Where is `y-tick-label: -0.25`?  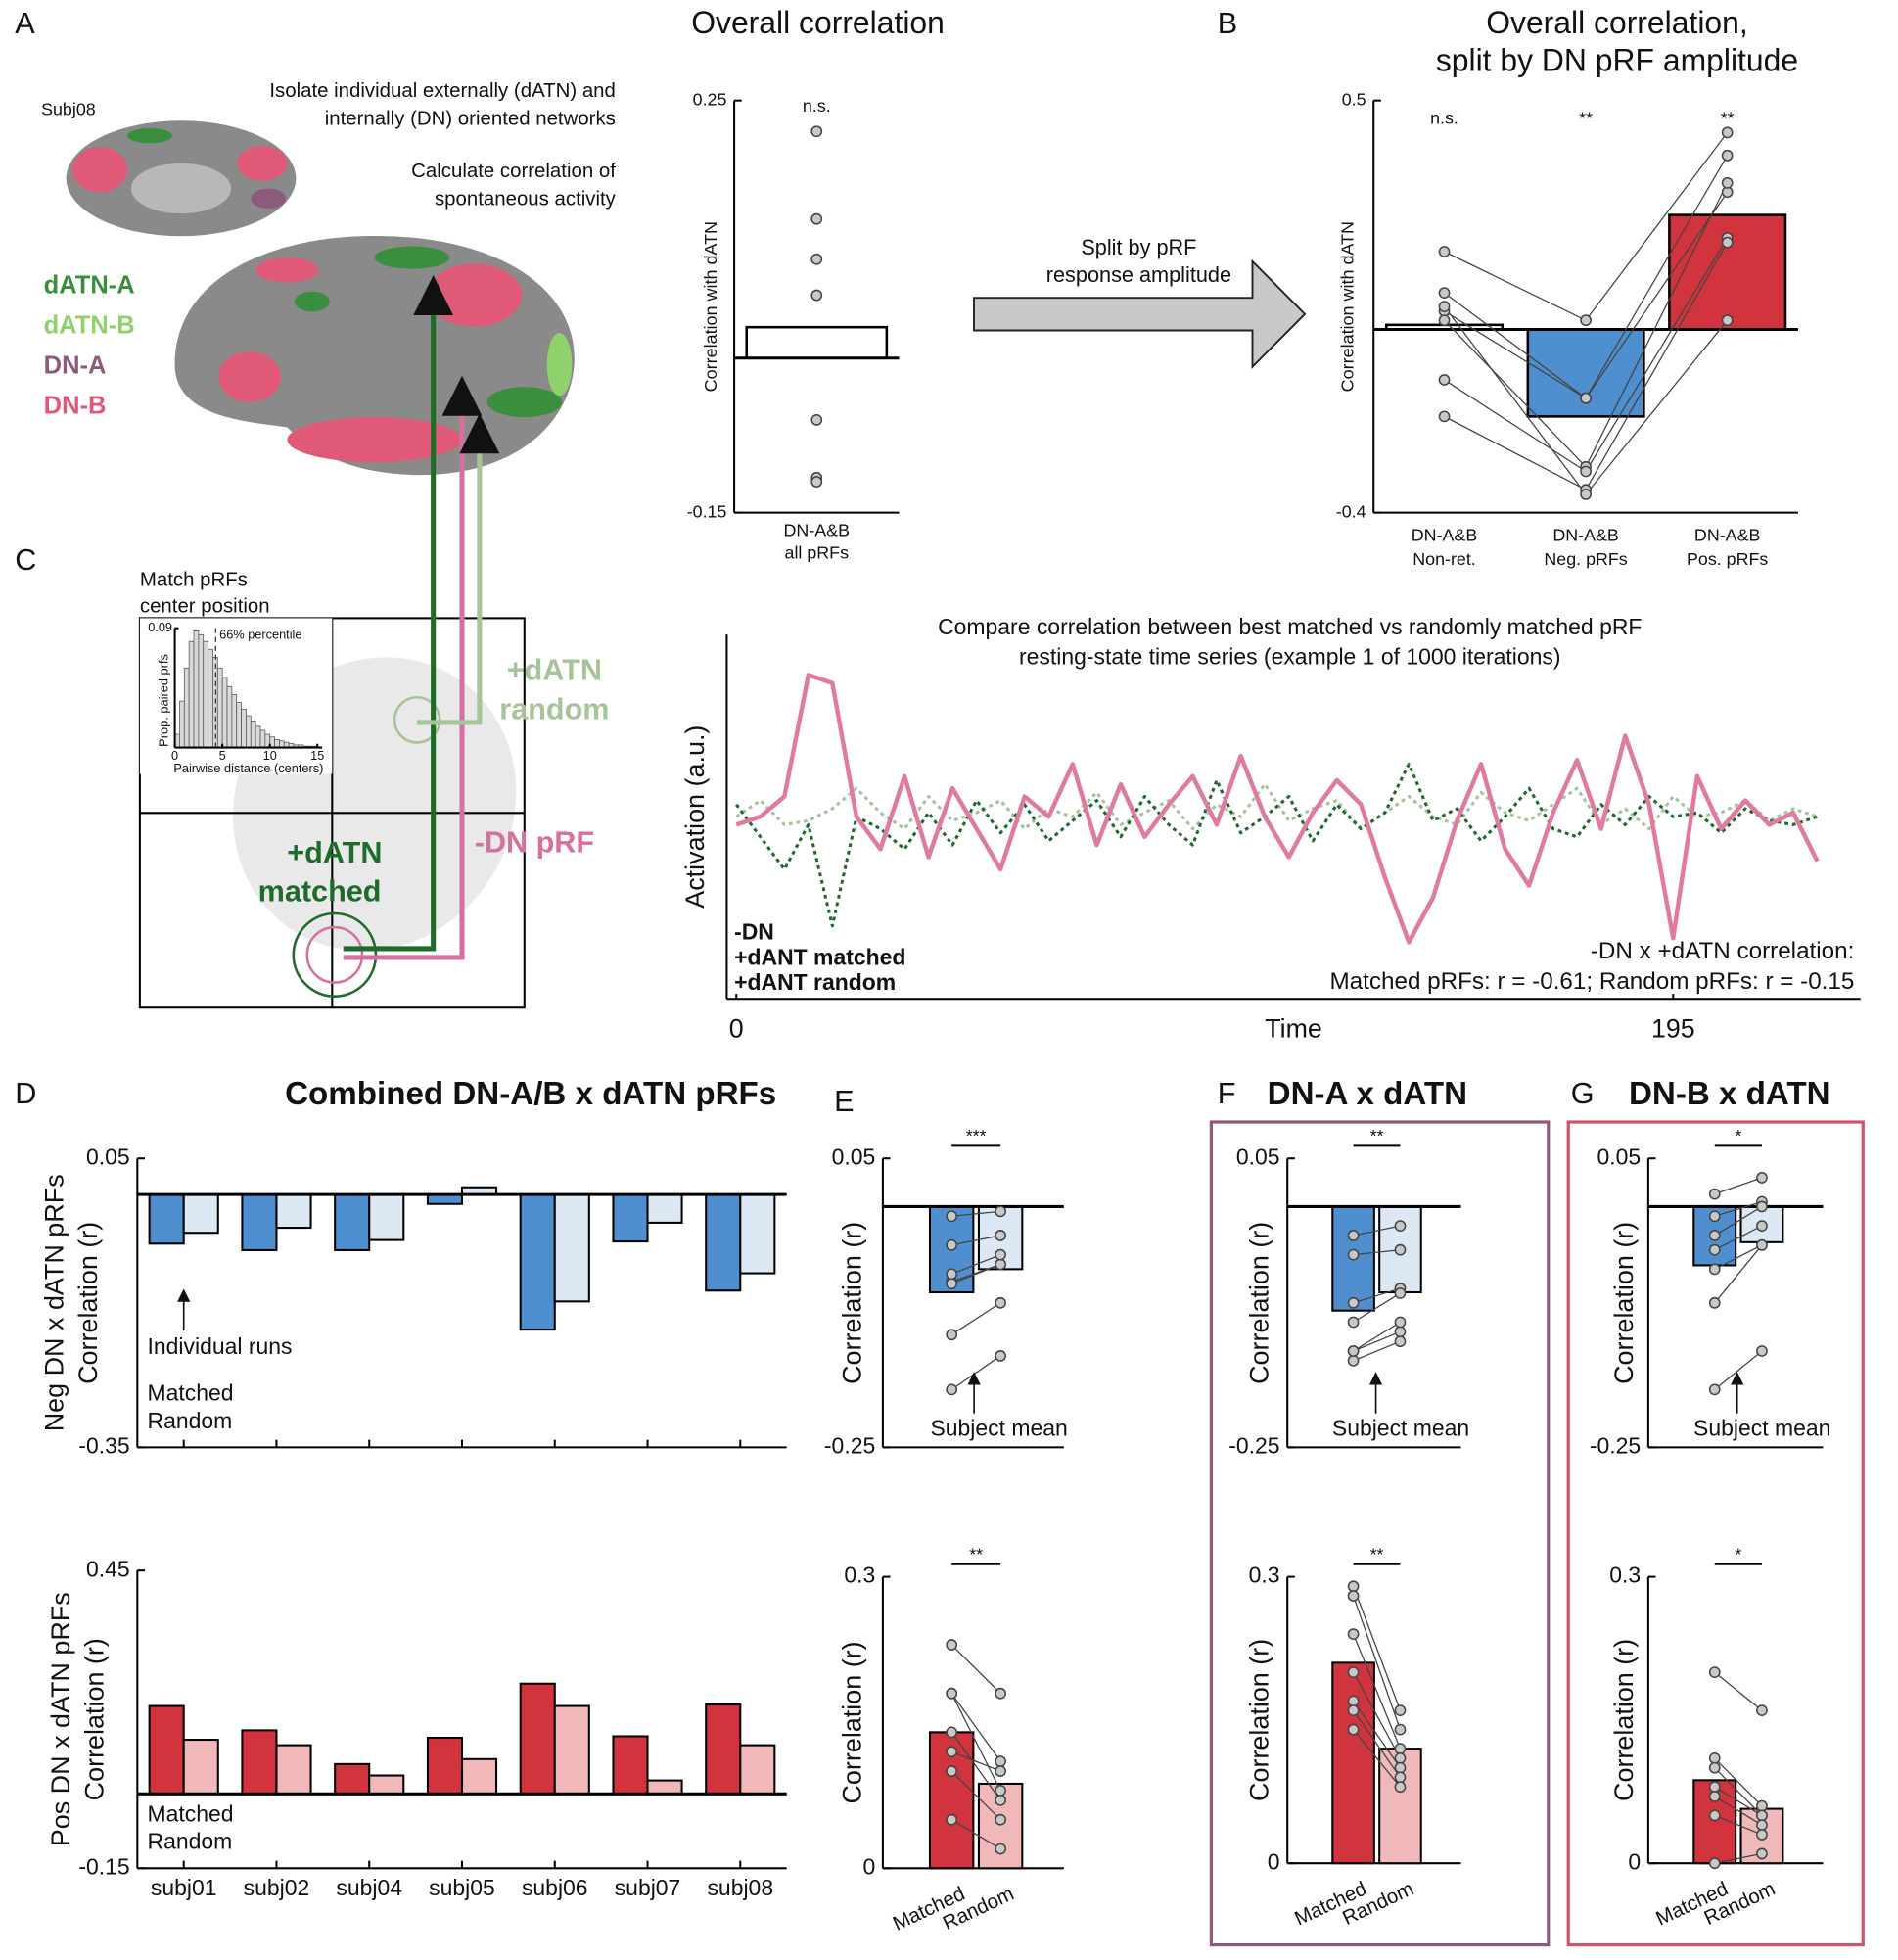
y-tick-label: -0.25 is located at coordinates (1253, 1445).